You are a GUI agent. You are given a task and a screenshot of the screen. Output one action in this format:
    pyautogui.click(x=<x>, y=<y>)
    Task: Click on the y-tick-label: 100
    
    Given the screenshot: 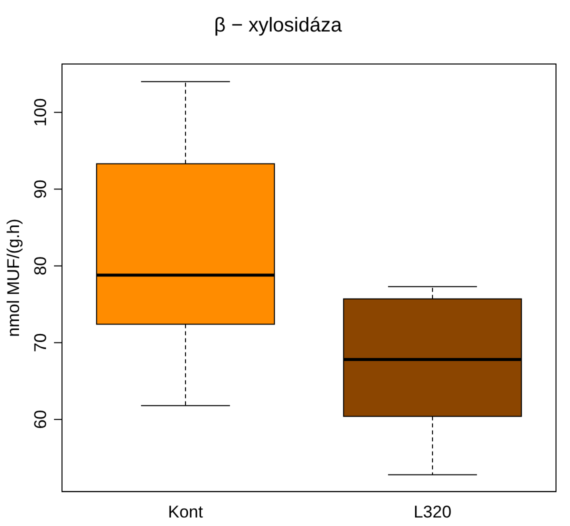 What is the action you would take?
    pyautogui.click(x=40, y=112)
    